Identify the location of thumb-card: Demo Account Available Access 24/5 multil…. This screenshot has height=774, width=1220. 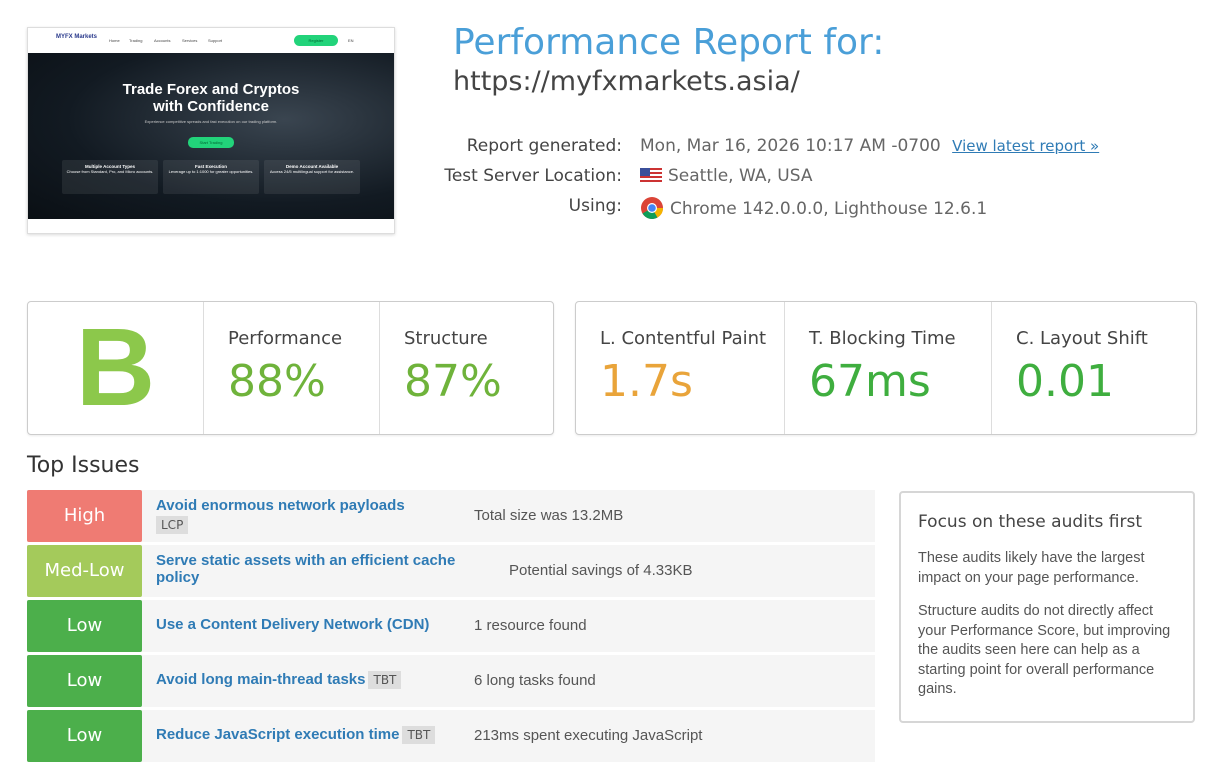
(312, 177).